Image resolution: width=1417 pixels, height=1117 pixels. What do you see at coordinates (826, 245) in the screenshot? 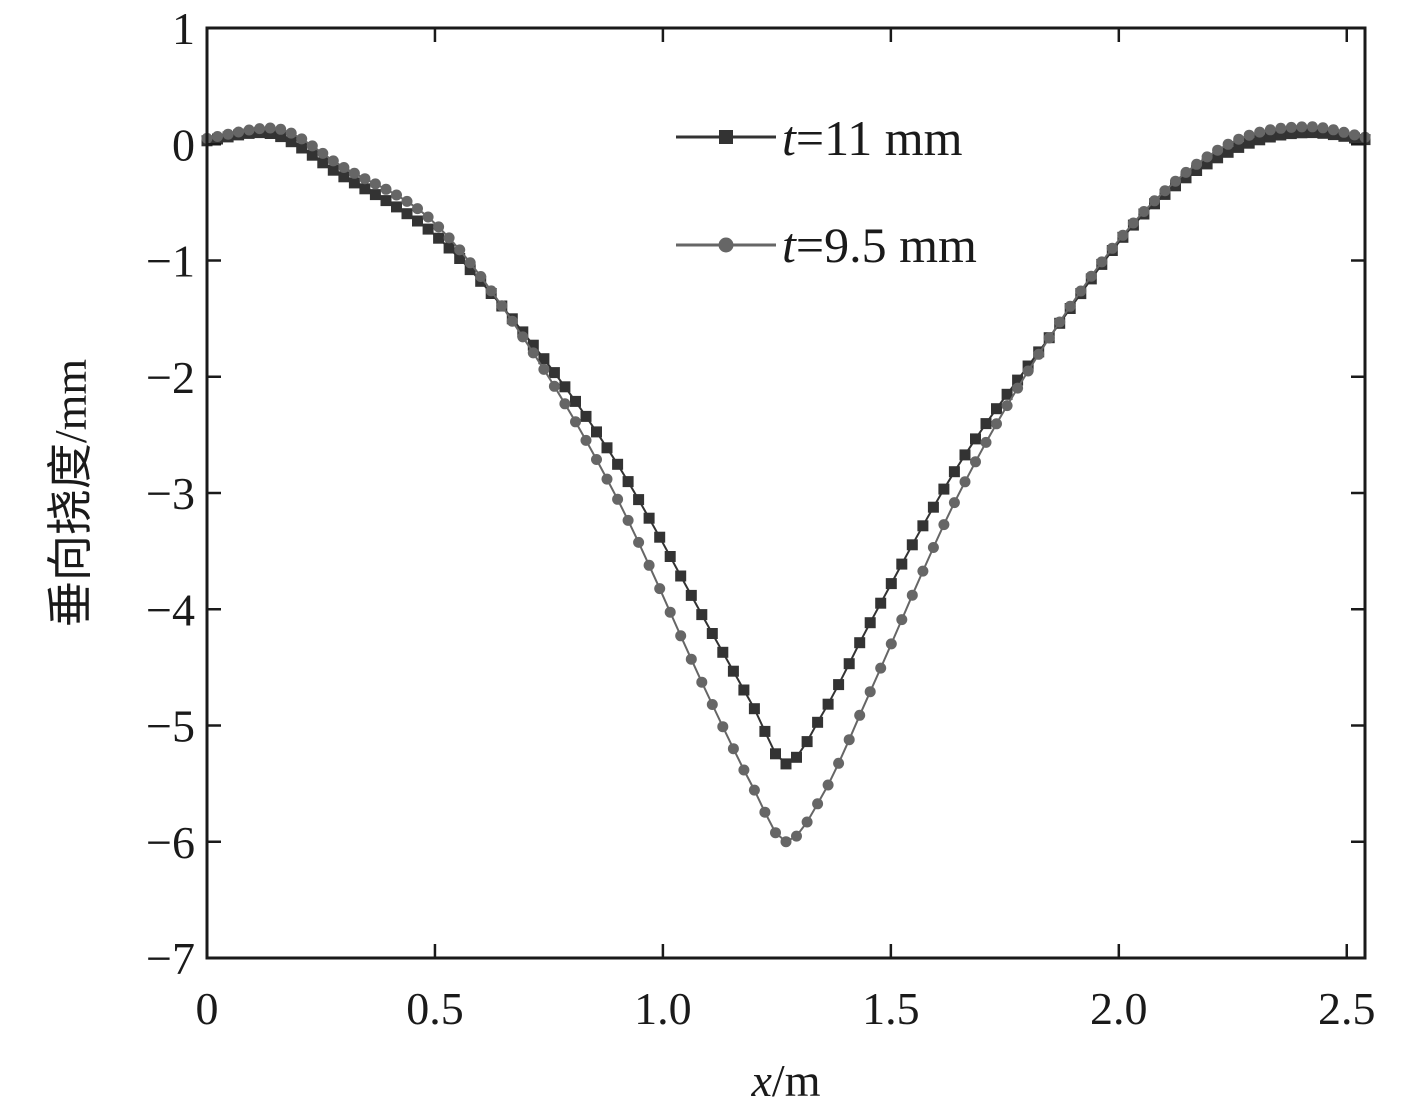
I see `legend-item-t95: t=9.5 mm` at bounding box center [826, 245].